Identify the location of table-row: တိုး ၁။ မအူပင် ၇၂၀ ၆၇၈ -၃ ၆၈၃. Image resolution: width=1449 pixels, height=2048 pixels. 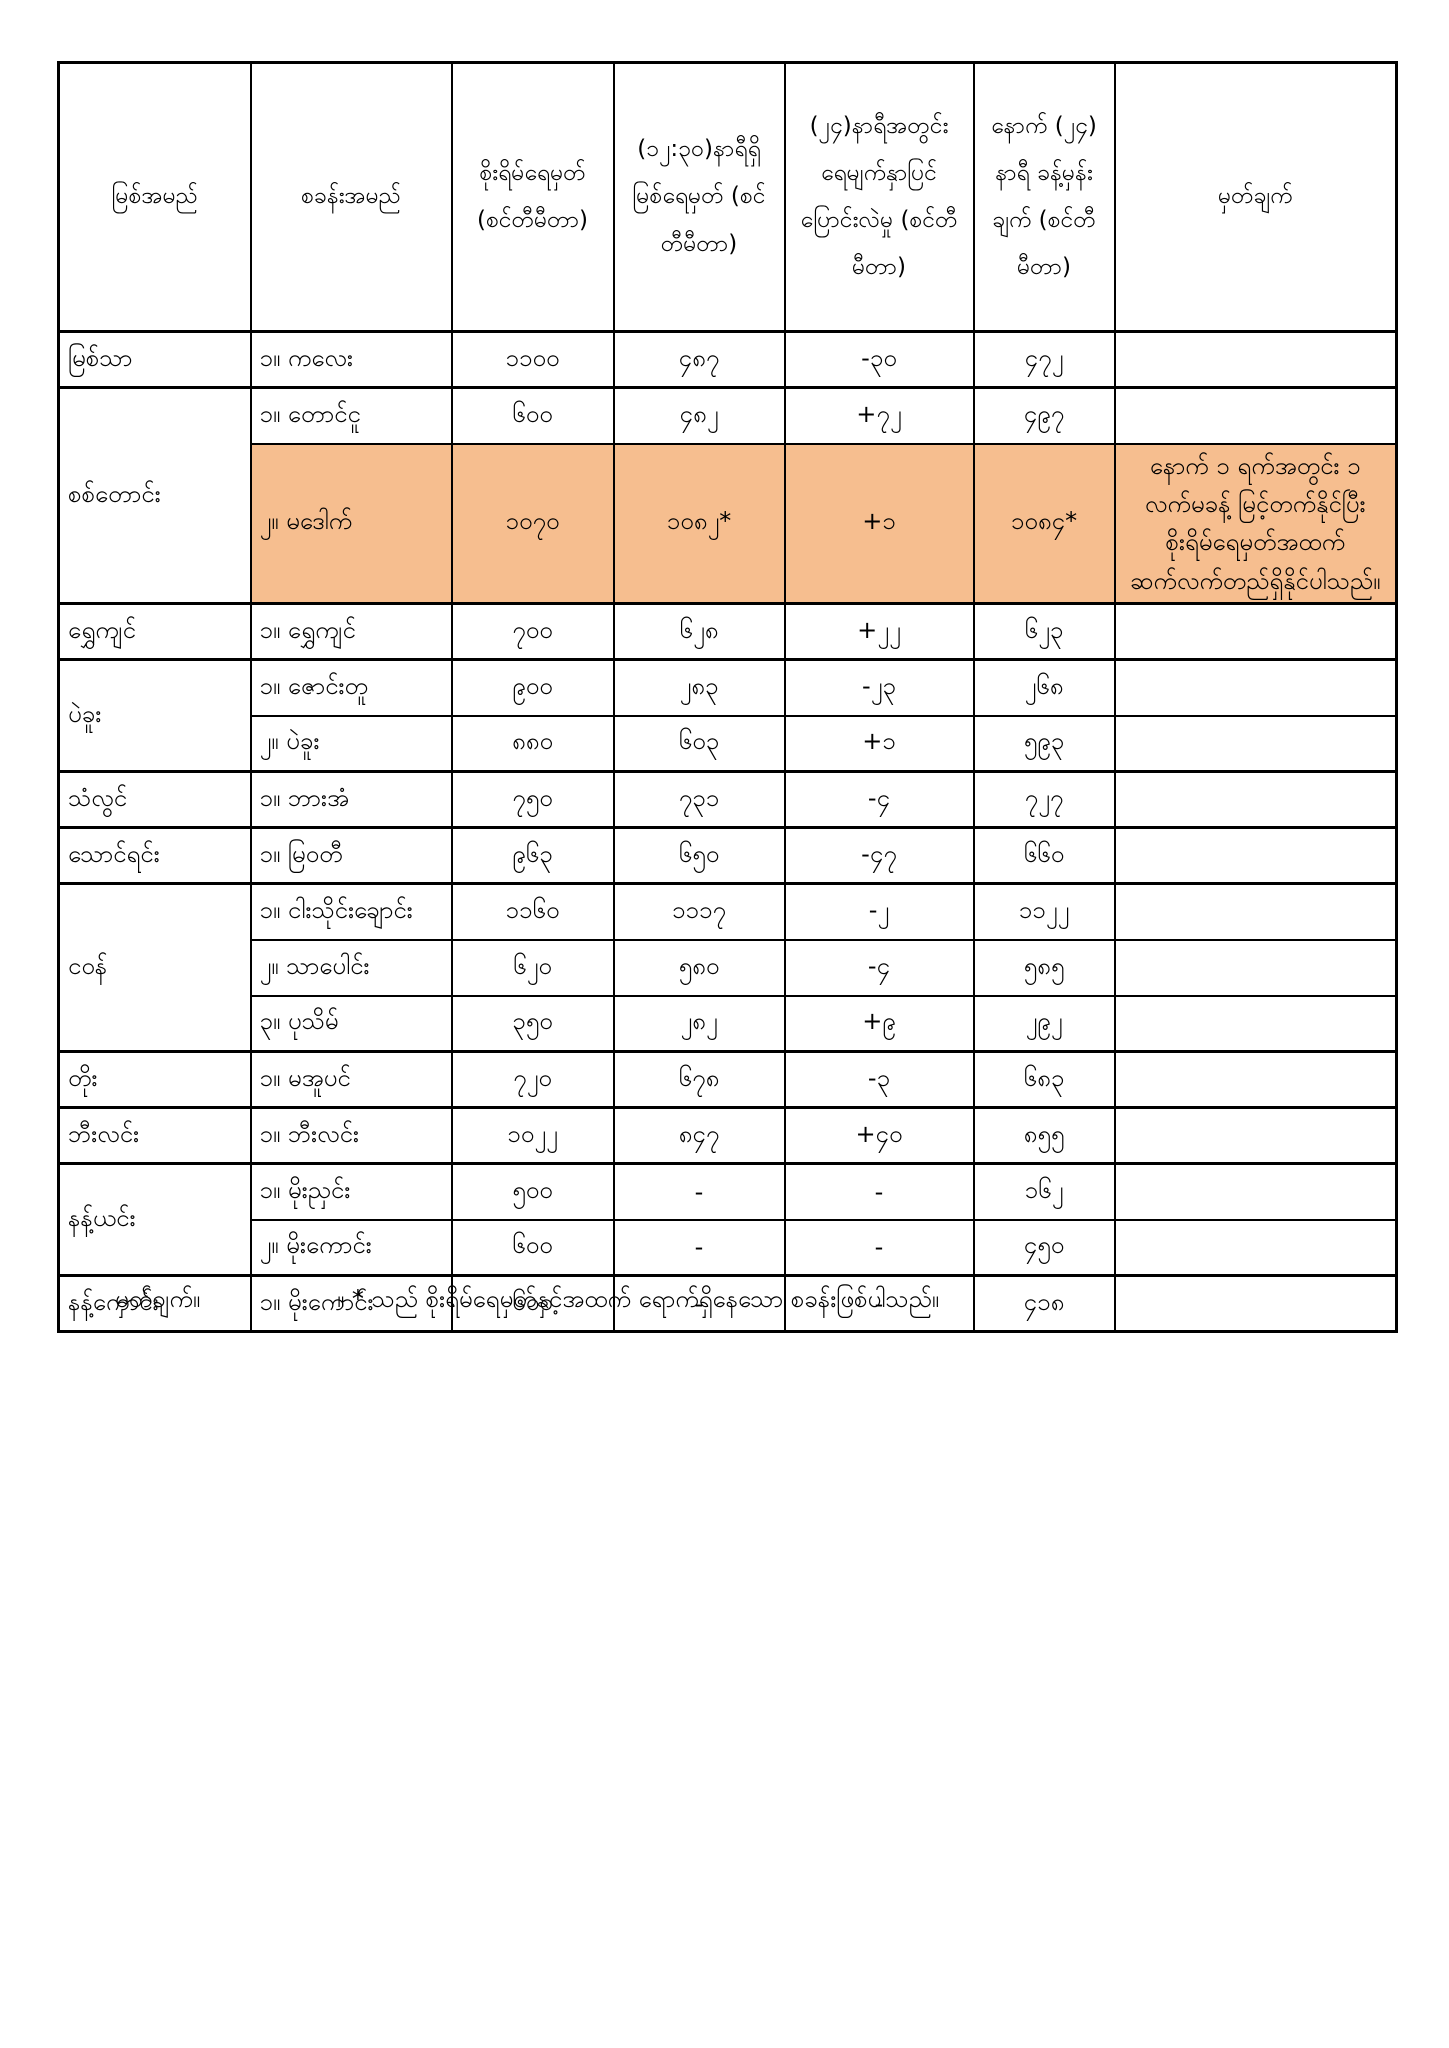
(727, 1079).